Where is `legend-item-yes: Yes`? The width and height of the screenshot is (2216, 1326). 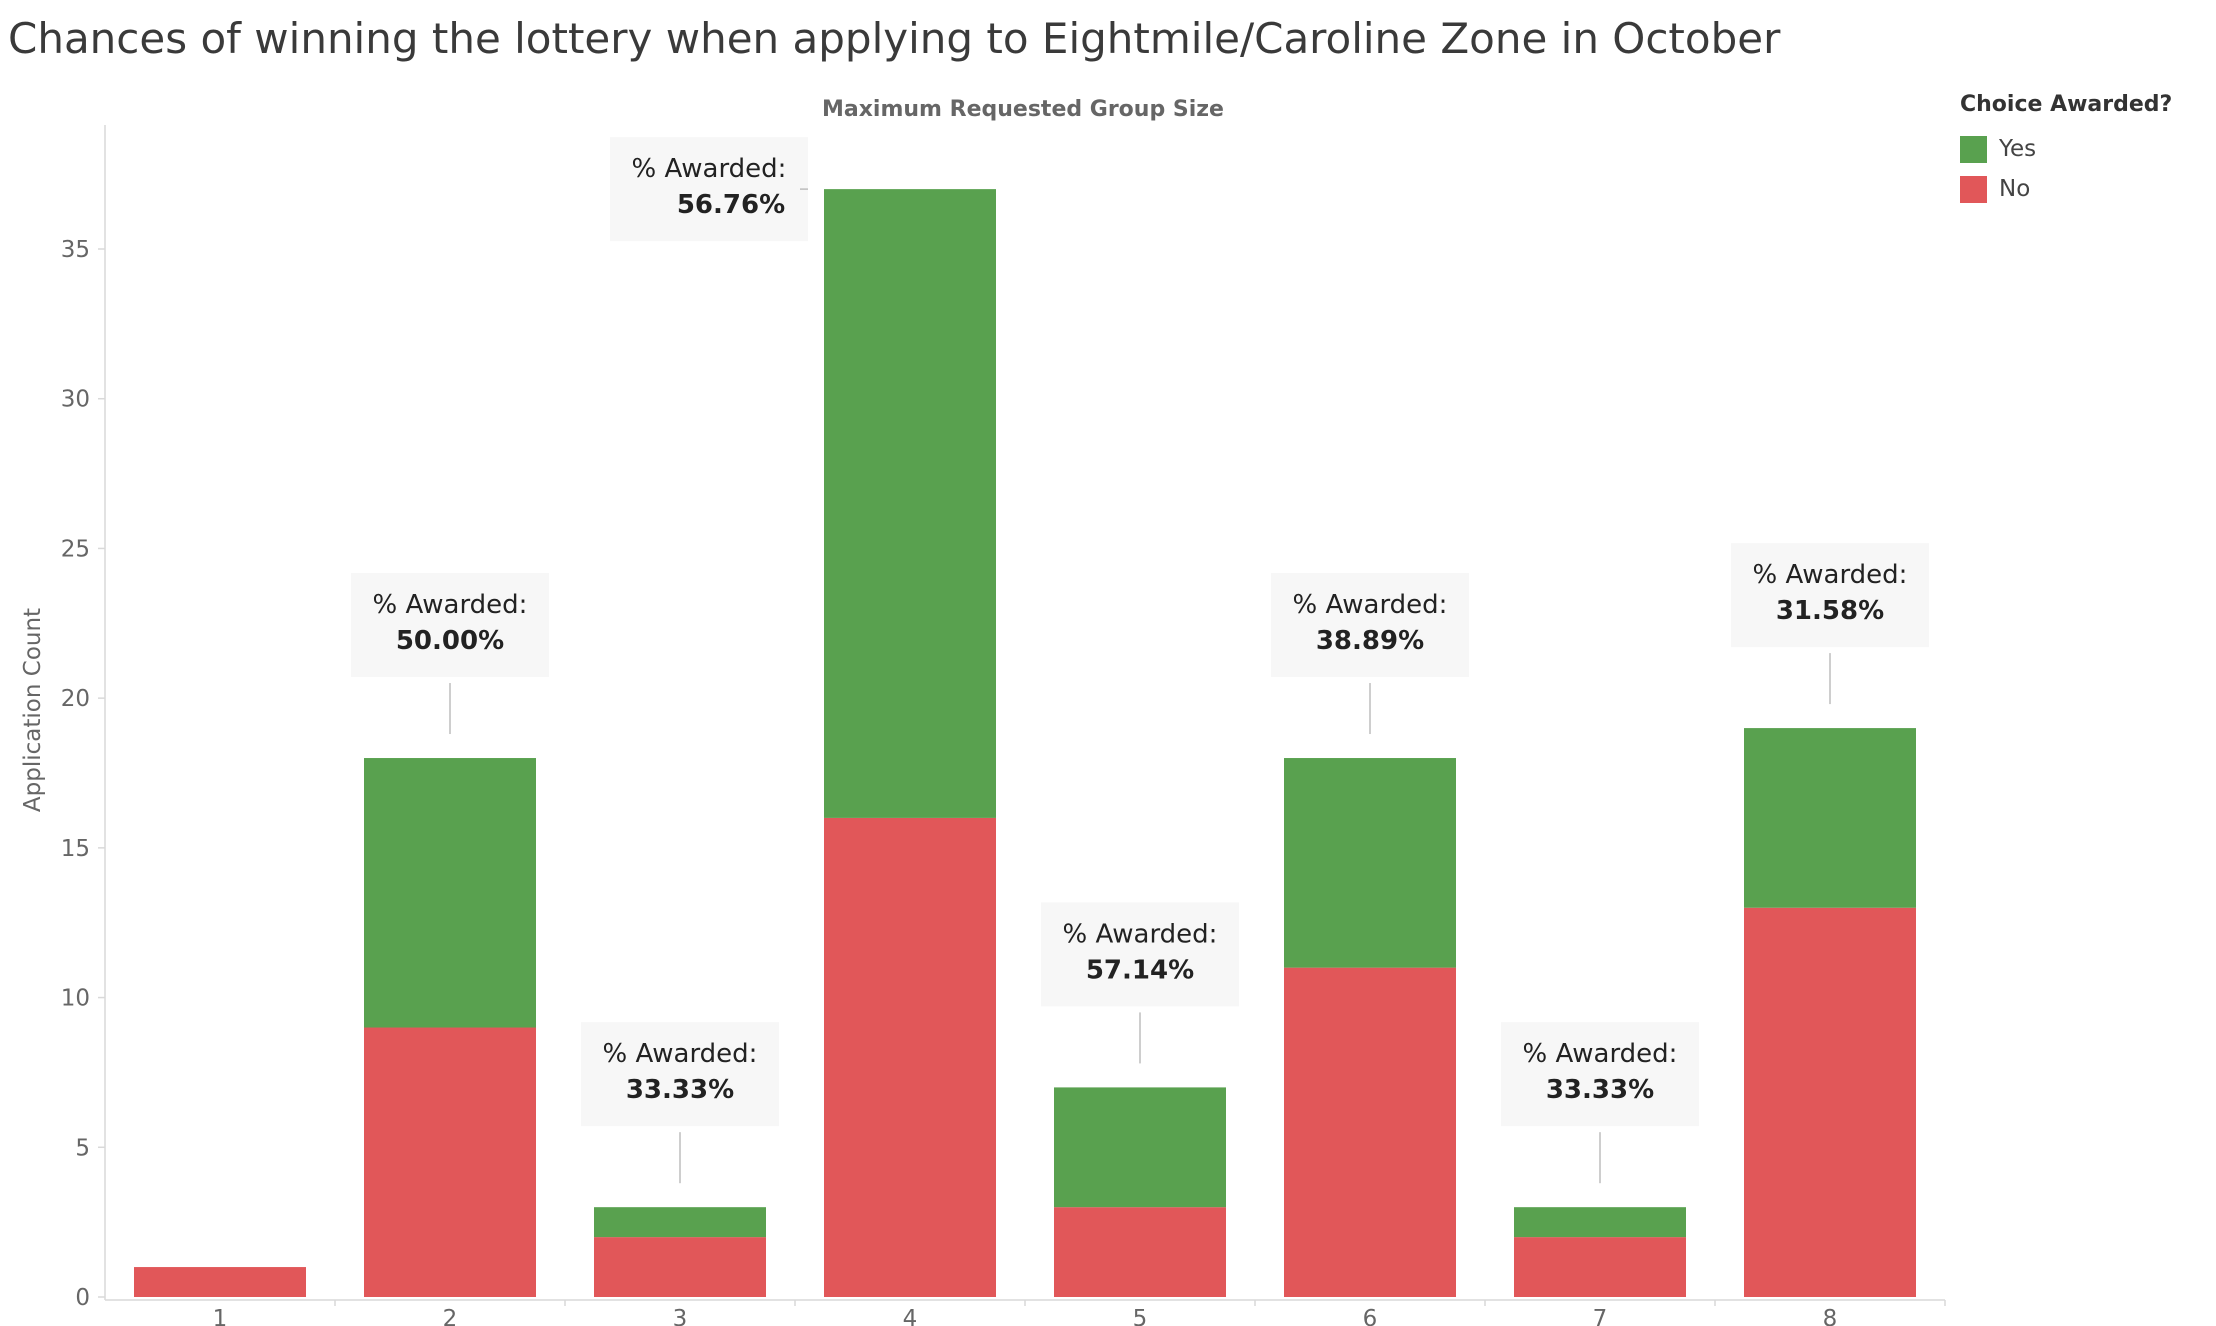
legend-item-yes: Yes is located at coordinates (2066, 149).